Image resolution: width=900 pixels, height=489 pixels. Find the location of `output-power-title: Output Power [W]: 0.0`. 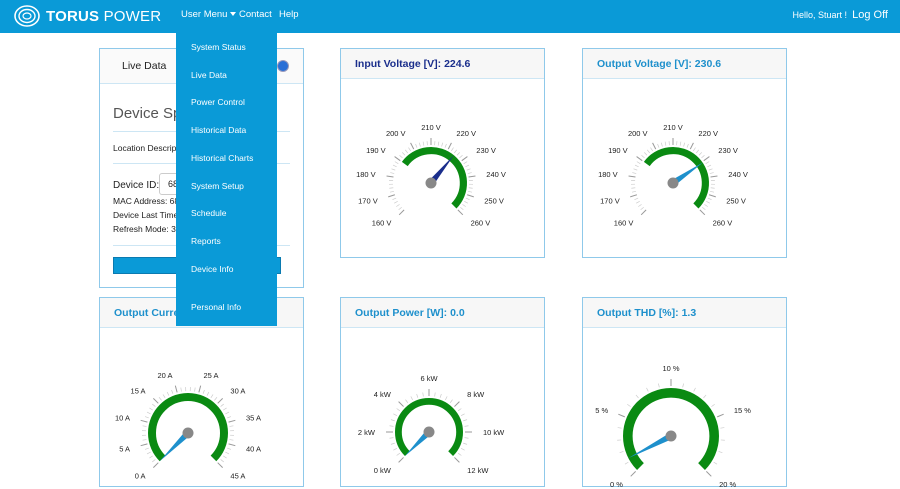

output-power-title: Output Power [W]: 0.0 is located at coordinates (442, 313).